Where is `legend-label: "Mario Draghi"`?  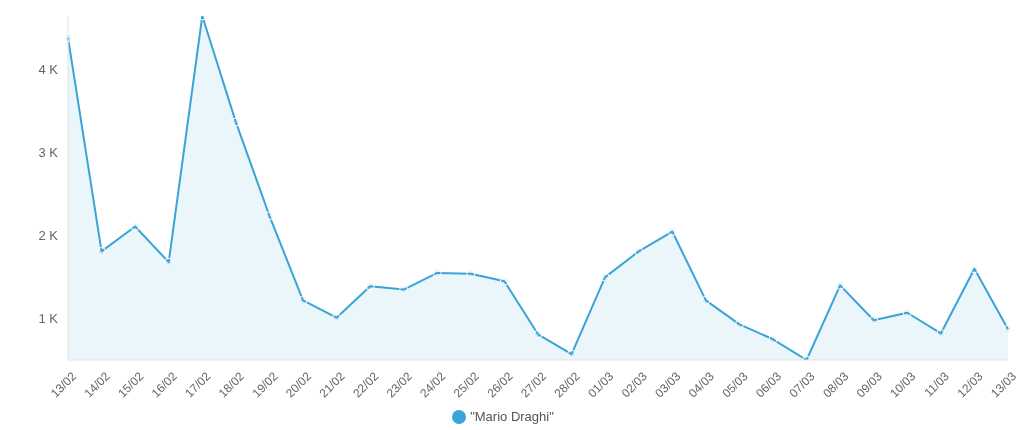
legend-label: "Mario Draghi" is located at coordinates (512, 416).